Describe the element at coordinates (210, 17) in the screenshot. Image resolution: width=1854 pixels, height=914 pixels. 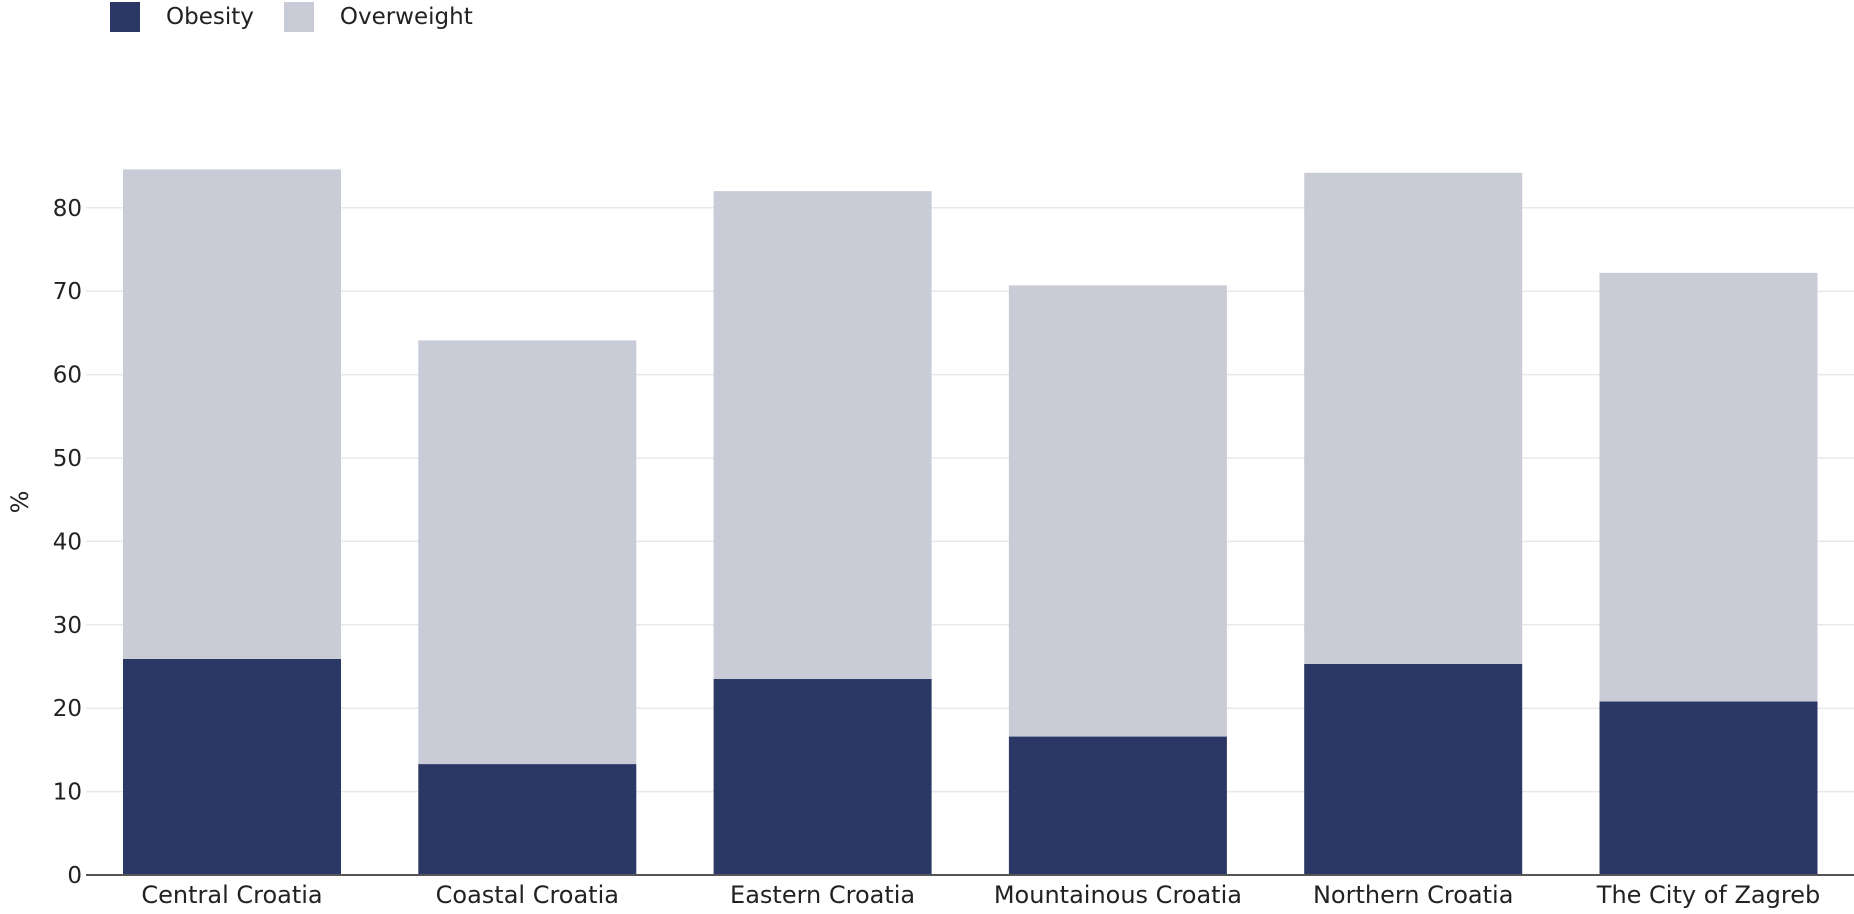
I see `legend-label-obesity: Obesity` at that location.